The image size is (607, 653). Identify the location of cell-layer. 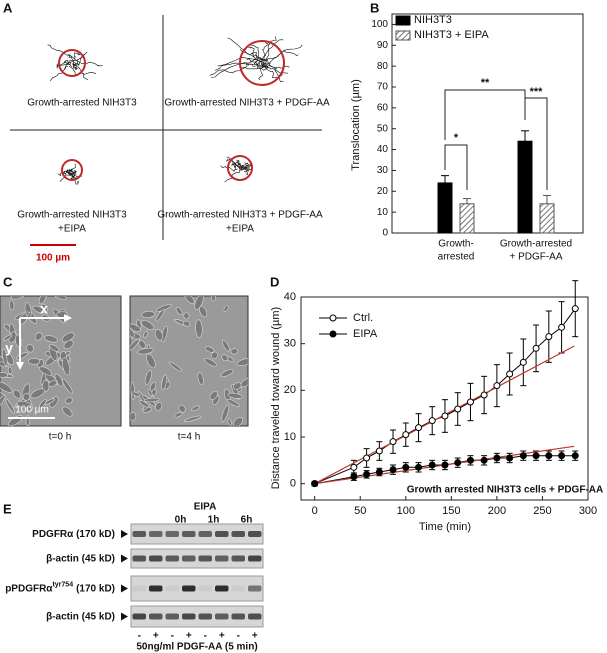
(37, 361).